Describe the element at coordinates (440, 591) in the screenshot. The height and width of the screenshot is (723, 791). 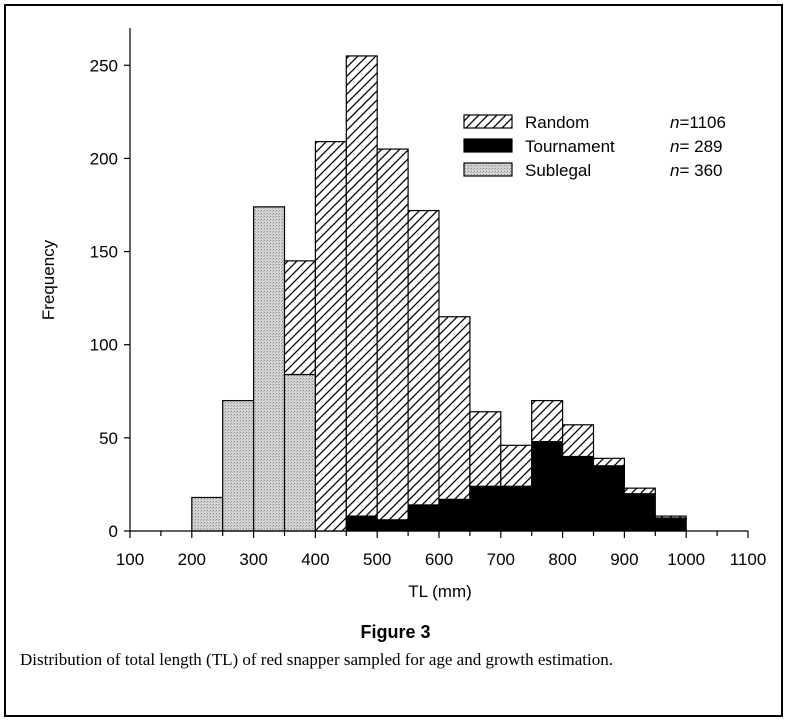
I see `x-axis-label: TL (mm)` at that location.